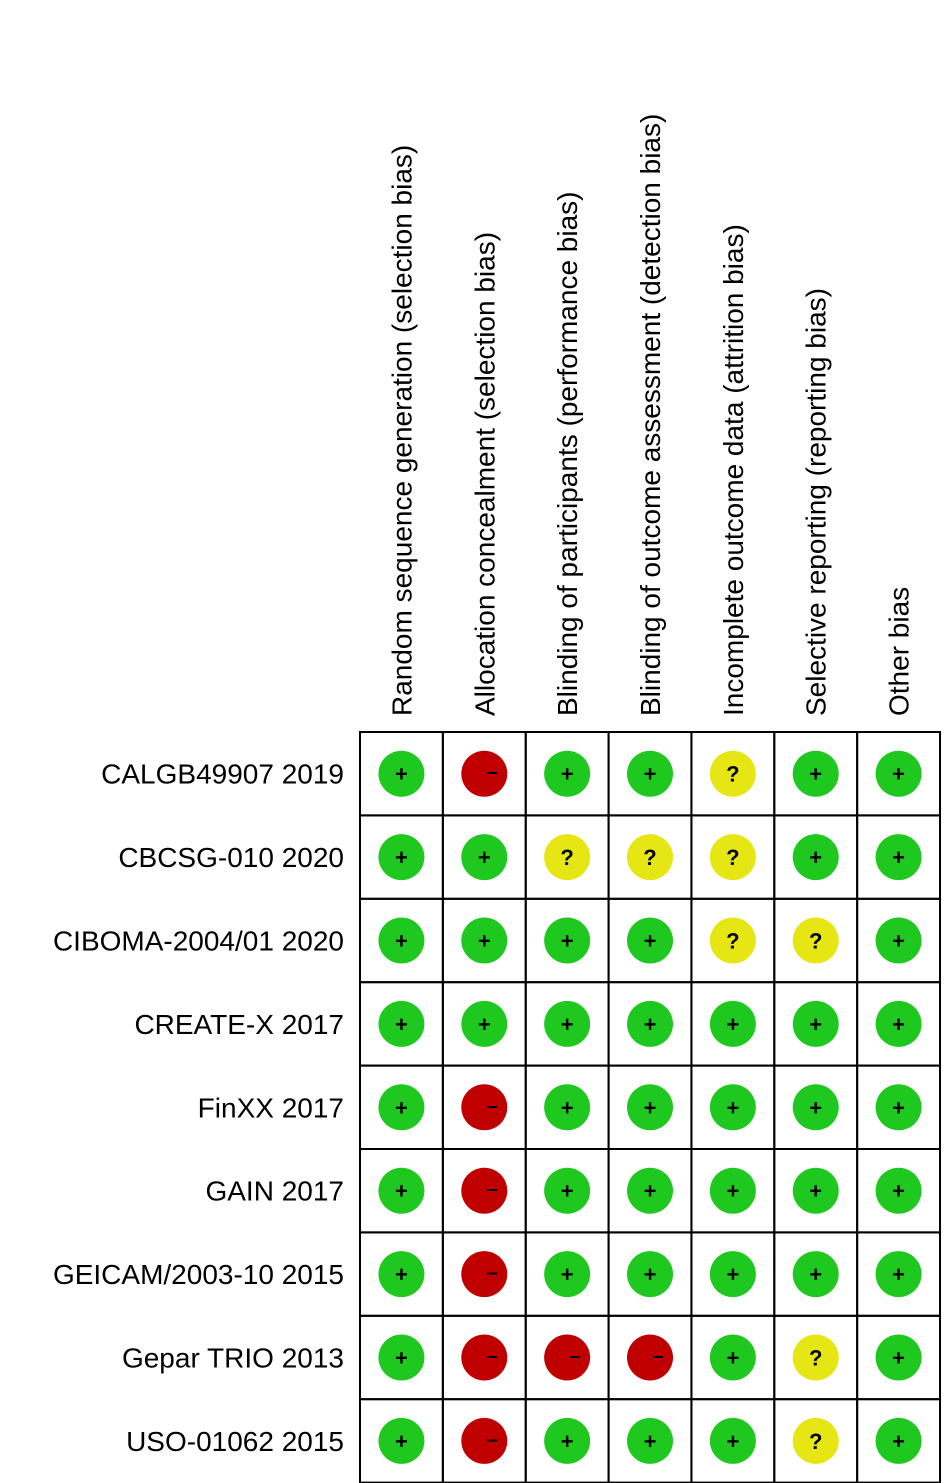 The width and height of the screenshot is (945, 1483). What do you see at coordinates (222, 774) in the screenshot?
I see `study-label: CALGB49907 2019` at bounding box center [222, 774].